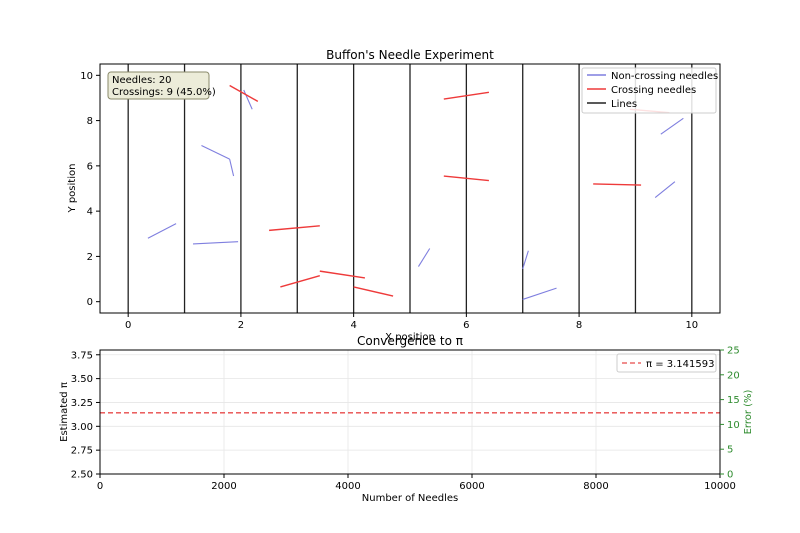  What do you see at coordinates (624, 104) in the screenshot?
I see `legend-lines-label: Lines` at bounding box center [624, 104].